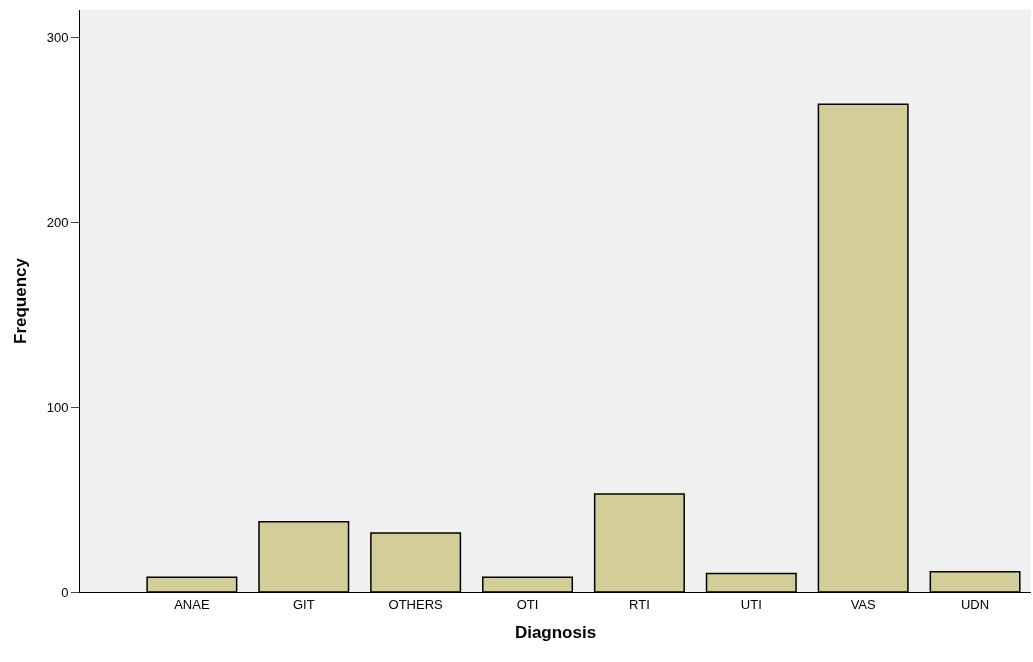 The height and width of the screenshot is (662, 1033). I want to click on y-axis-title: Frequency, so click(21, 300).